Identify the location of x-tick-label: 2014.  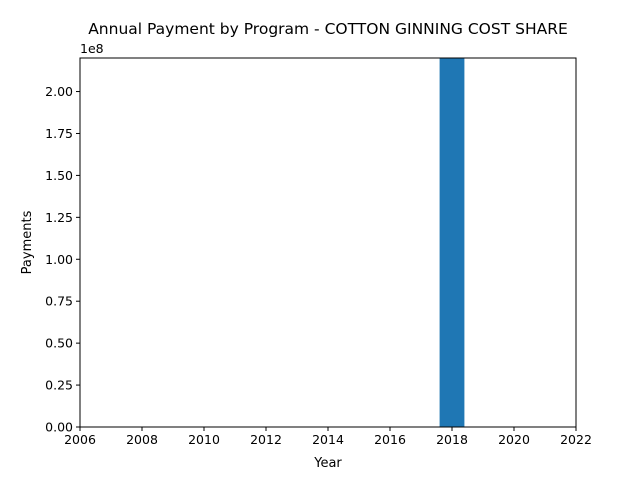
(328, 439).